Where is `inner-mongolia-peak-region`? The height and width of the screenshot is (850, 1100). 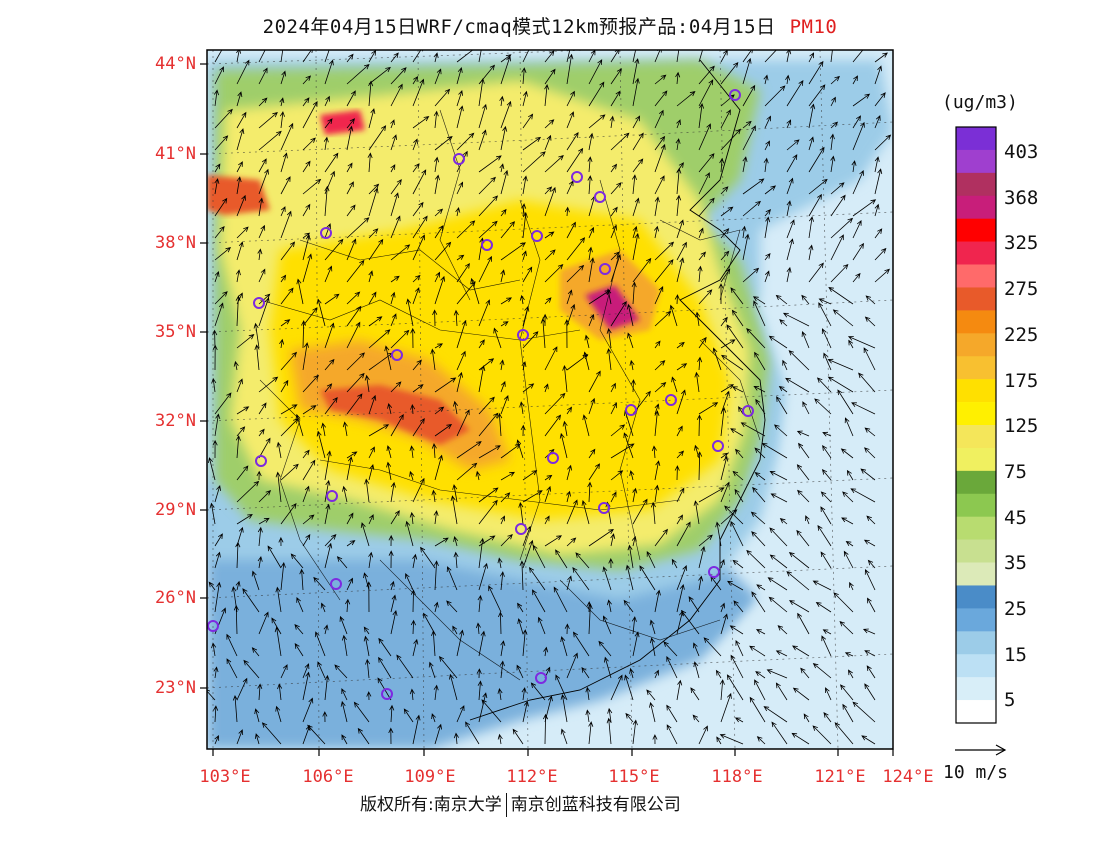
inner-mongolia-peak-region is located at coordinates (342, 122).